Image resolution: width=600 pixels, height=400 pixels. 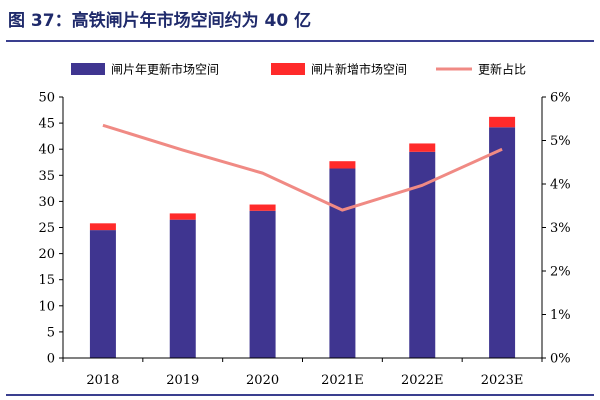 I want to click on legend-renewal-swatch, so click(x=88, y=69).